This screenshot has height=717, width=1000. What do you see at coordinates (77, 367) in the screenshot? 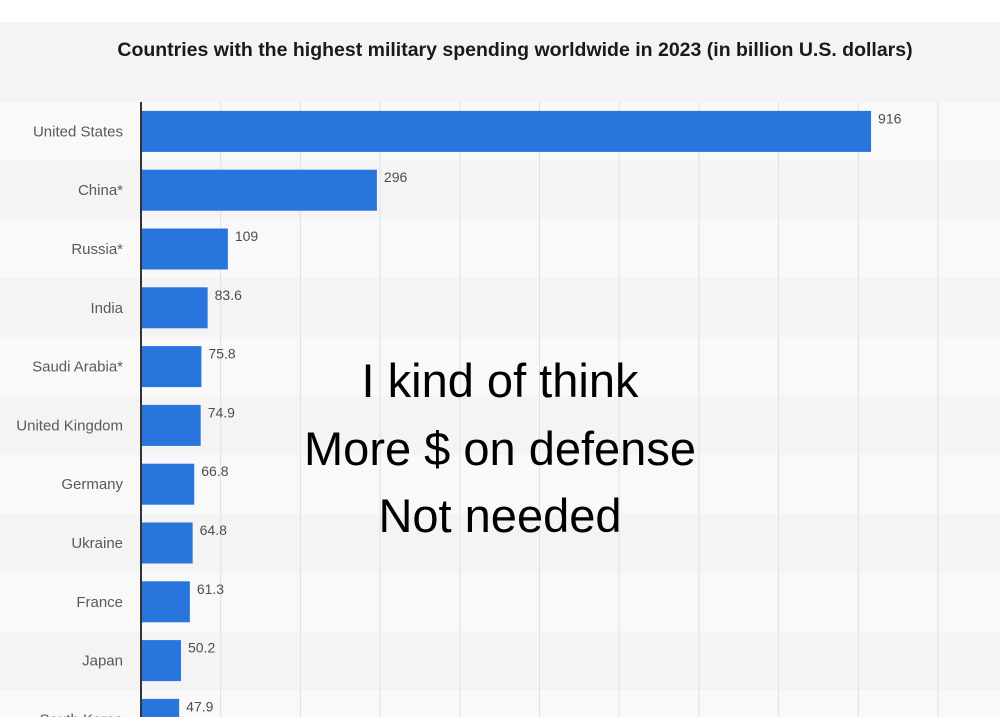
I see `category-label: Saudi Arabia*` at bounding box center [77, 367].